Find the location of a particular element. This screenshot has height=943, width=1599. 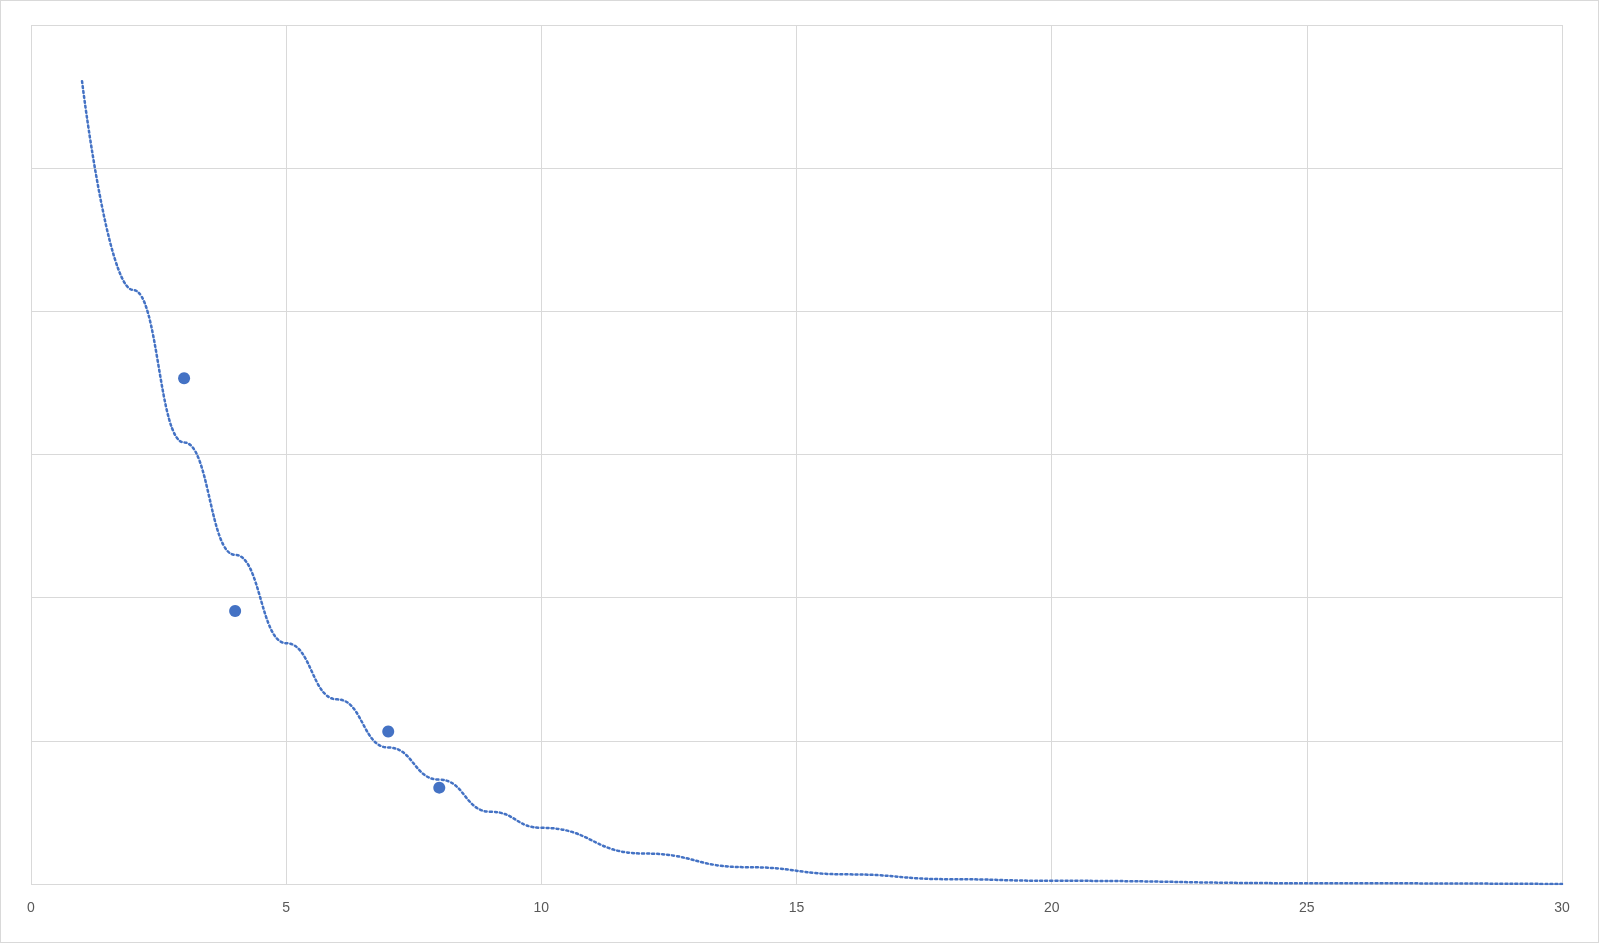

x-tick-label: 5 is located at coordinates (286, 907).